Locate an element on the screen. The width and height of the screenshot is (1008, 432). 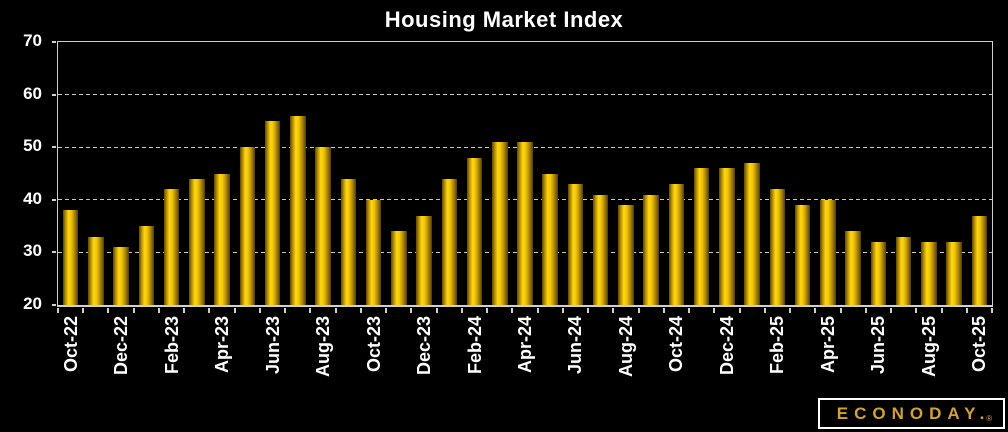
x-axis-label: Feb-23 is located at coordinates (171, 345).